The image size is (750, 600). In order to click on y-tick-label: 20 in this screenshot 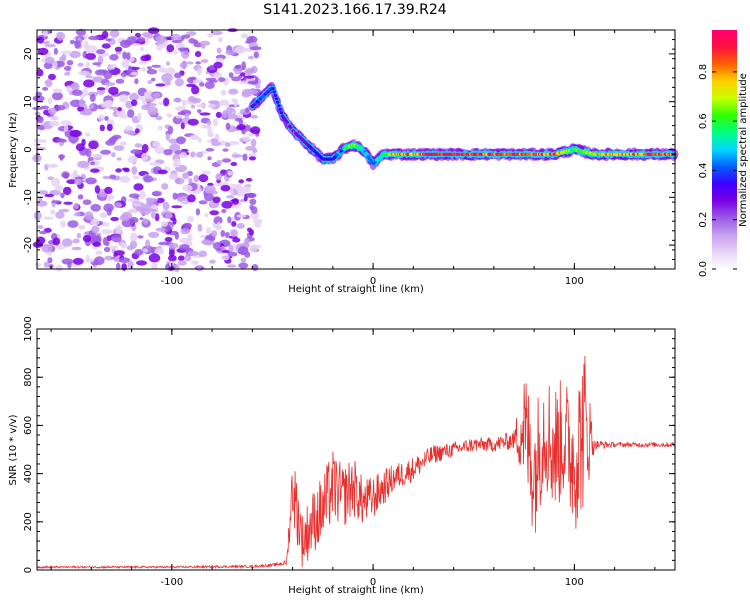, I will do `click(28, 54)`.